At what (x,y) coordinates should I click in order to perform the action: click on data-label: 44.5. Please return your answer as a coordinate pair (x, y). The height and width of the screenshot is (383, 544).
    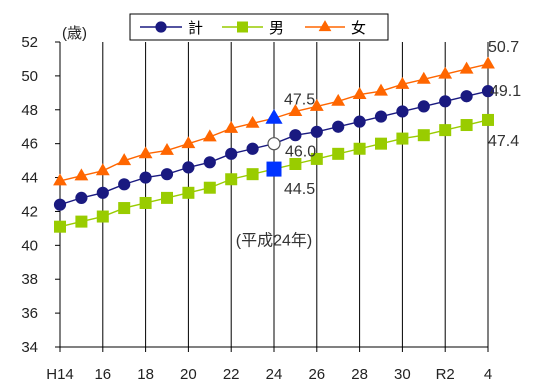
    Looking at the image, I should click on (299, 189).